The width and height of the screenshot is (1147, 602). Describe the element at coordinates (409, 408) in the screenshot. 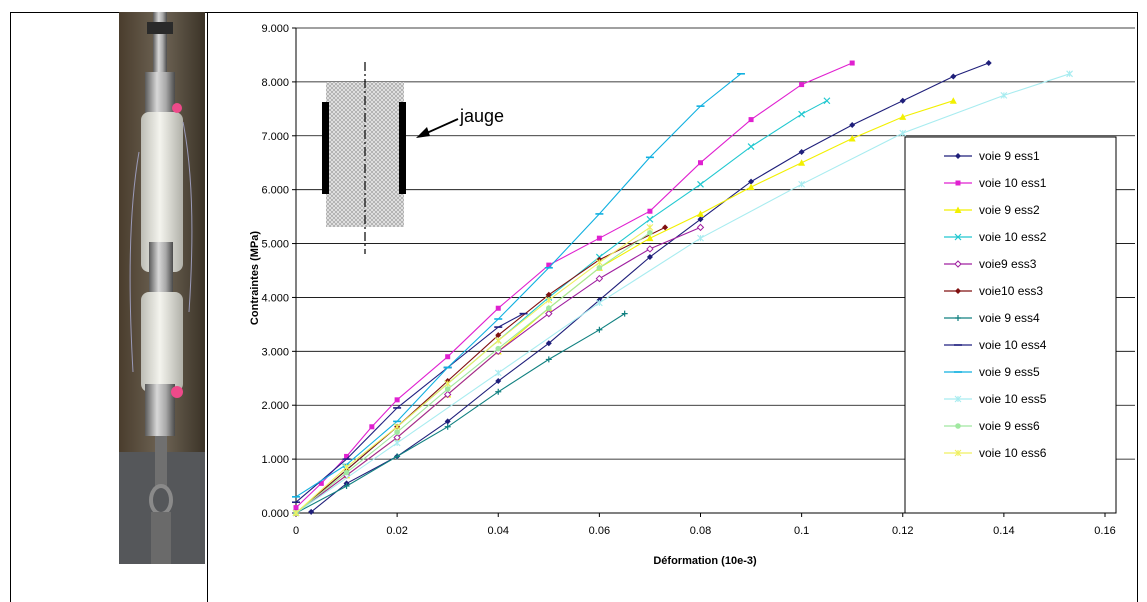

I see `series-line-voie-10-ess4` at that location.